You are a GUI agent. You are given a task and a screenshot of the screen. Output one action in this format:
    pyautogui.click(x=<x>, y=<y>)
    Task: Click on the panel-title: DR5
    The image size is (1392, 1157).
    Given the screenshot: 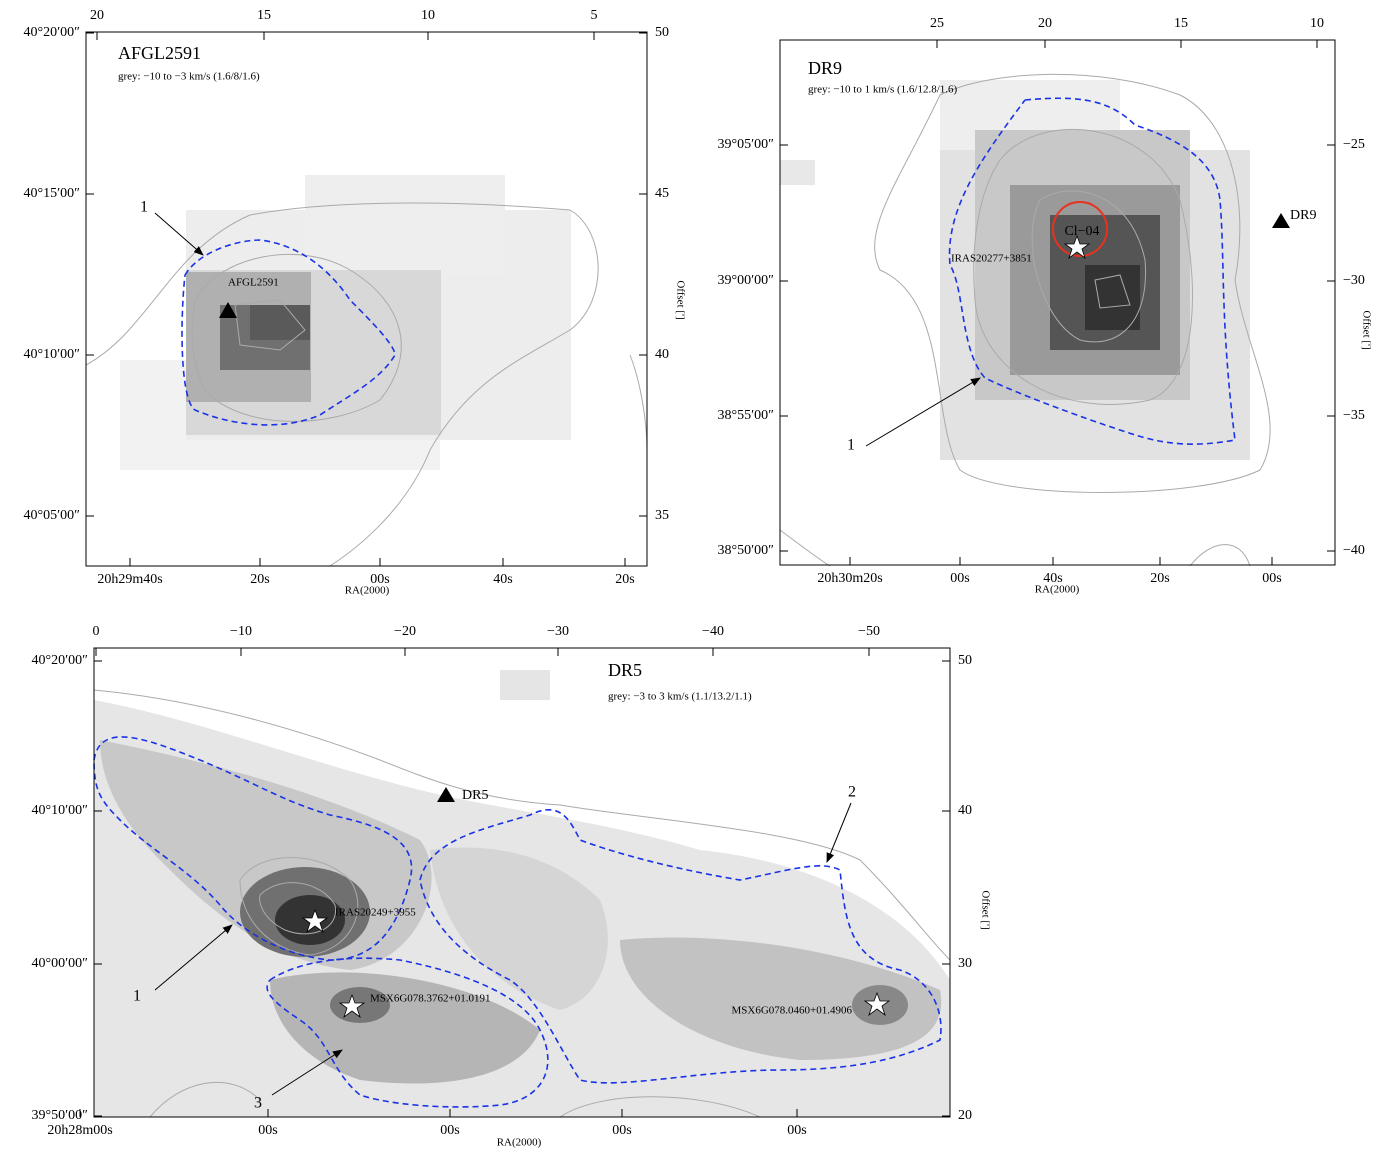 What is the action you would take?
    pyautogui.click(x=625, y=670)
    